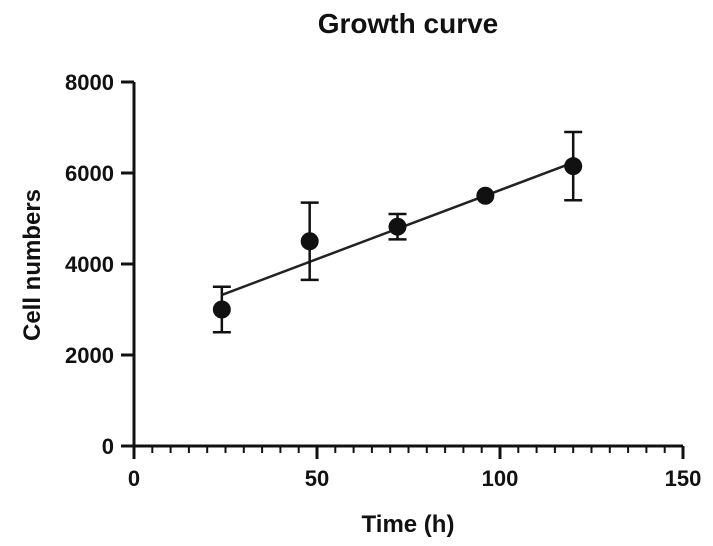  What do you see at coordinates (89, 82) in the screenshot?
I see `y-tick-label: 8000` at bounding box center [89, 82].